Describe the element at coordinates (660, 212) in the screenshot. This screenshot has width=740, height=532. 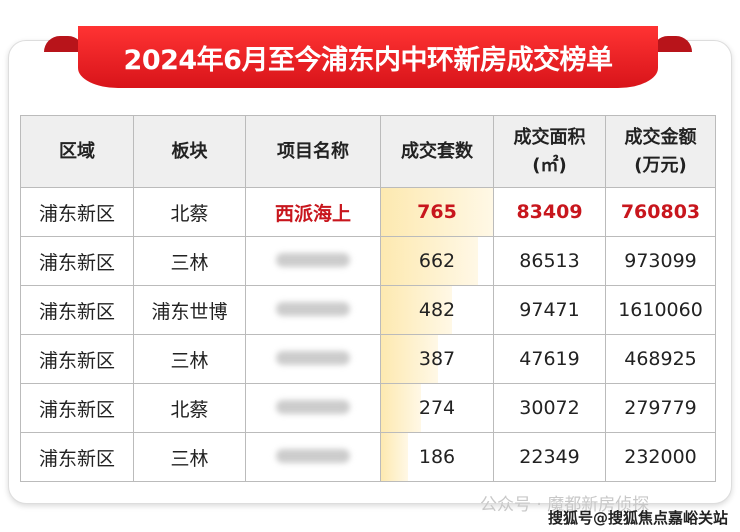
I see `cell-amount: 760803` at that location.